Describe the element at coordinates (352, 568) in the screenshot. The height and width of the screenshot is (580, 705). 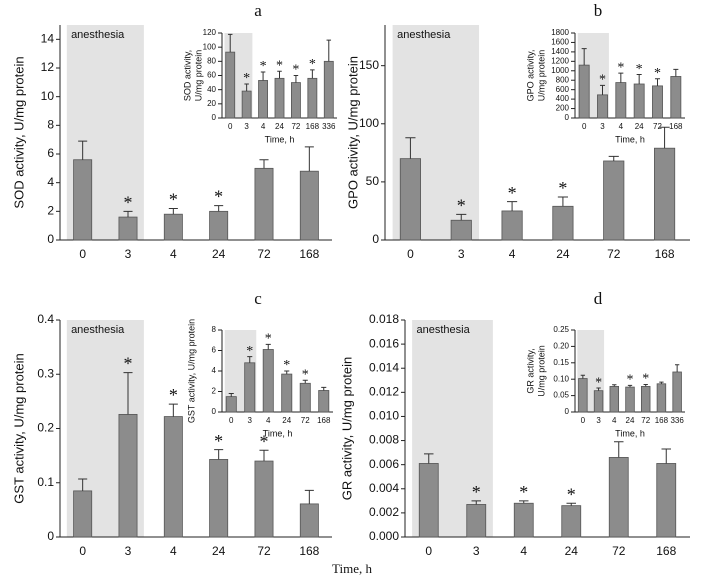
I see `common-x-label: Time, h` at that location.